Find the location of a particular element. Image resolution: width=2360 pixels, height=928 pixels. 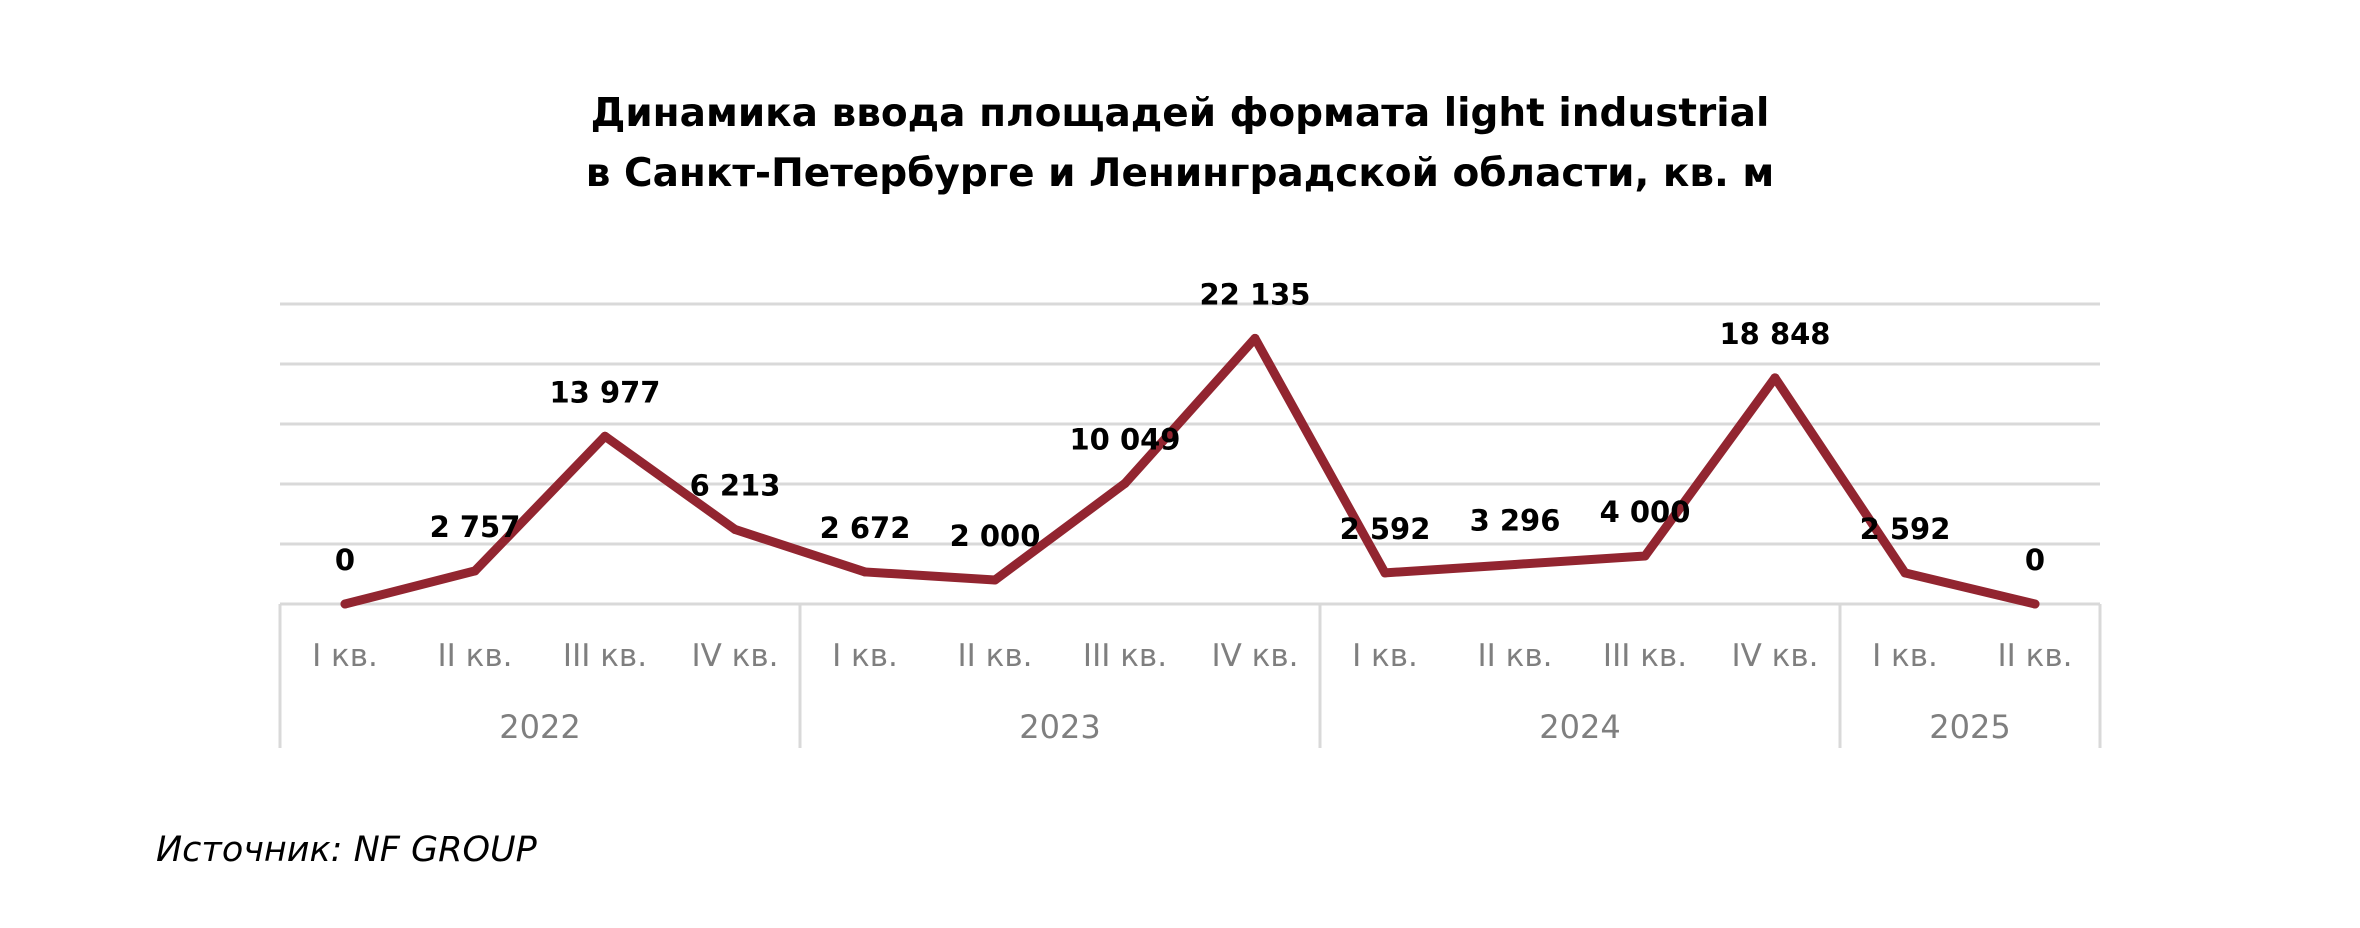

data-label: 2 757 is located at coordinates (475, 527).